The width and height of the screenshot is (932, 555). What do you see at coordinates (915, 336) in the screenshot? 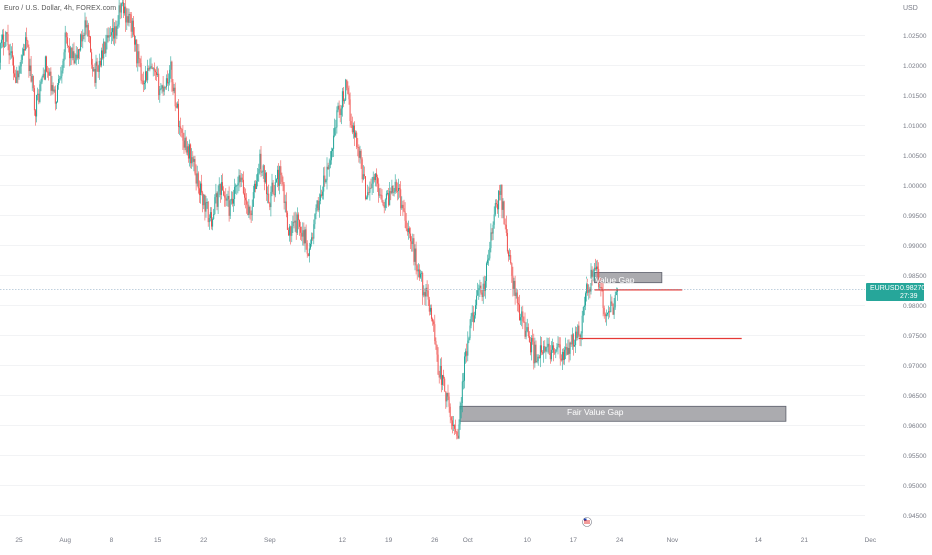
I see `price-tick-label: 0.97500` at bounding box center [915, 336].